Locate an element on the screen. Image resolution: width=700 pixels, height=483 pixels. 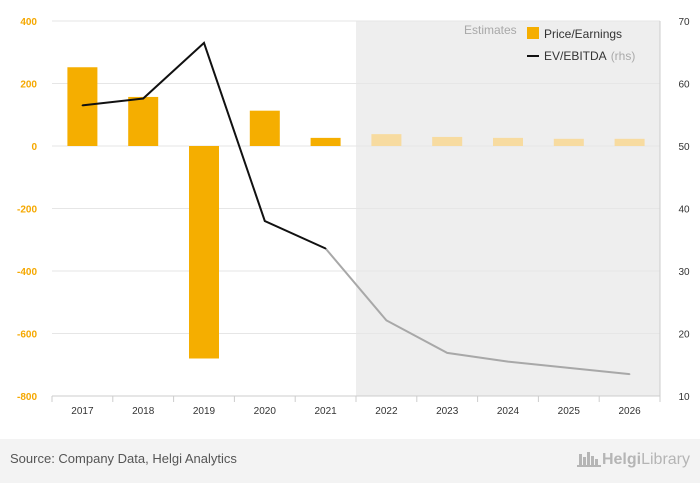
x-tick-label: 2025 is located at coordinates (569, 411).